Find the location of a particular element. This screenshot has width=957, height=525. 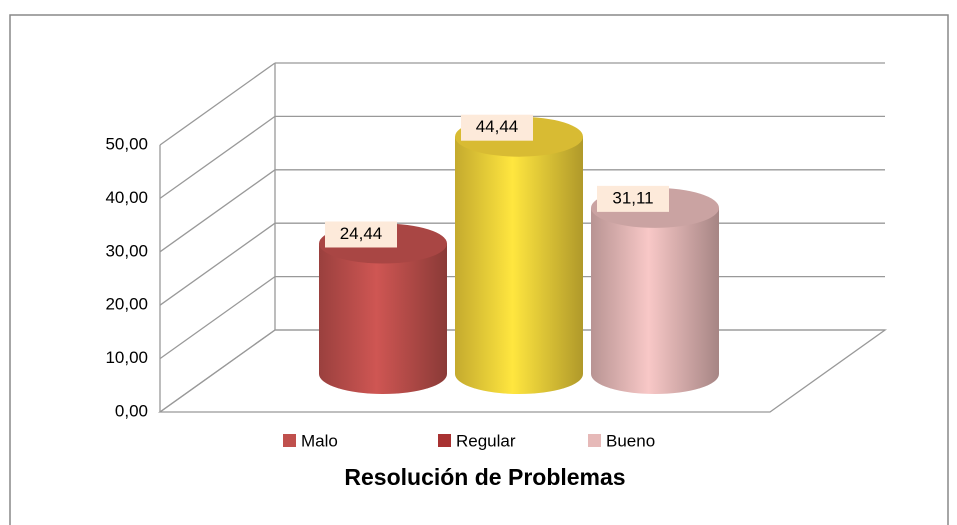

legend-label: Regular is located at coordinates (486, 440).